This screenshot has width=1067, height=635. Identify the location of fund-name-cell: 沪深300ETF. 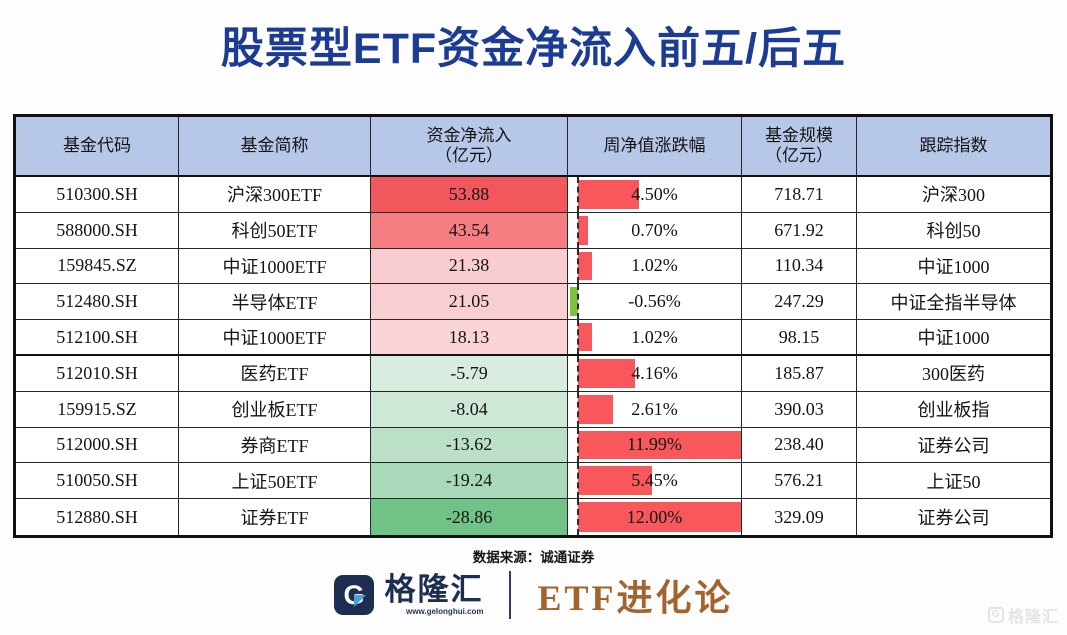
(275, 195).